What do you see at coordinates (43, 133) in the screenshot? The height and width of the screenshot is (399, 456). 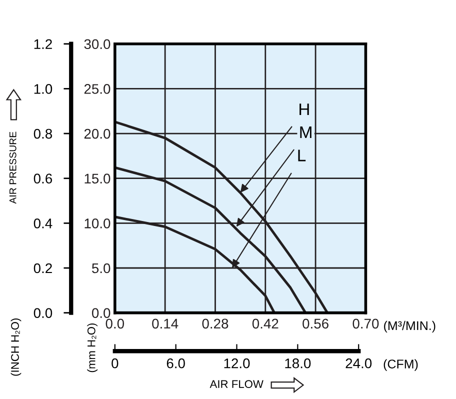 I see `y2-tick-label: 0.8` at bounding box center [43, 133].